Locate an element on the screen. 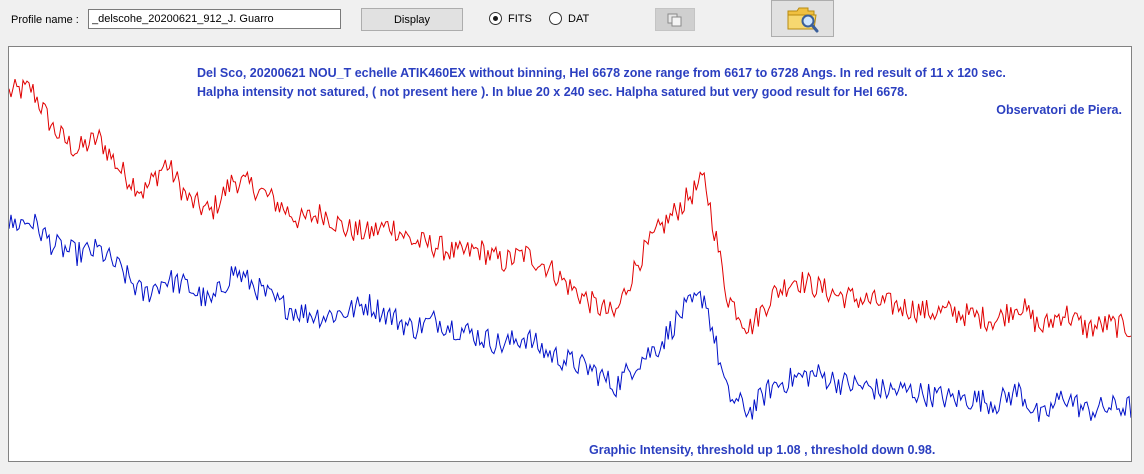 This screenshot has width=1144, height=474. dat-radio is located at coordinates (555, 18).